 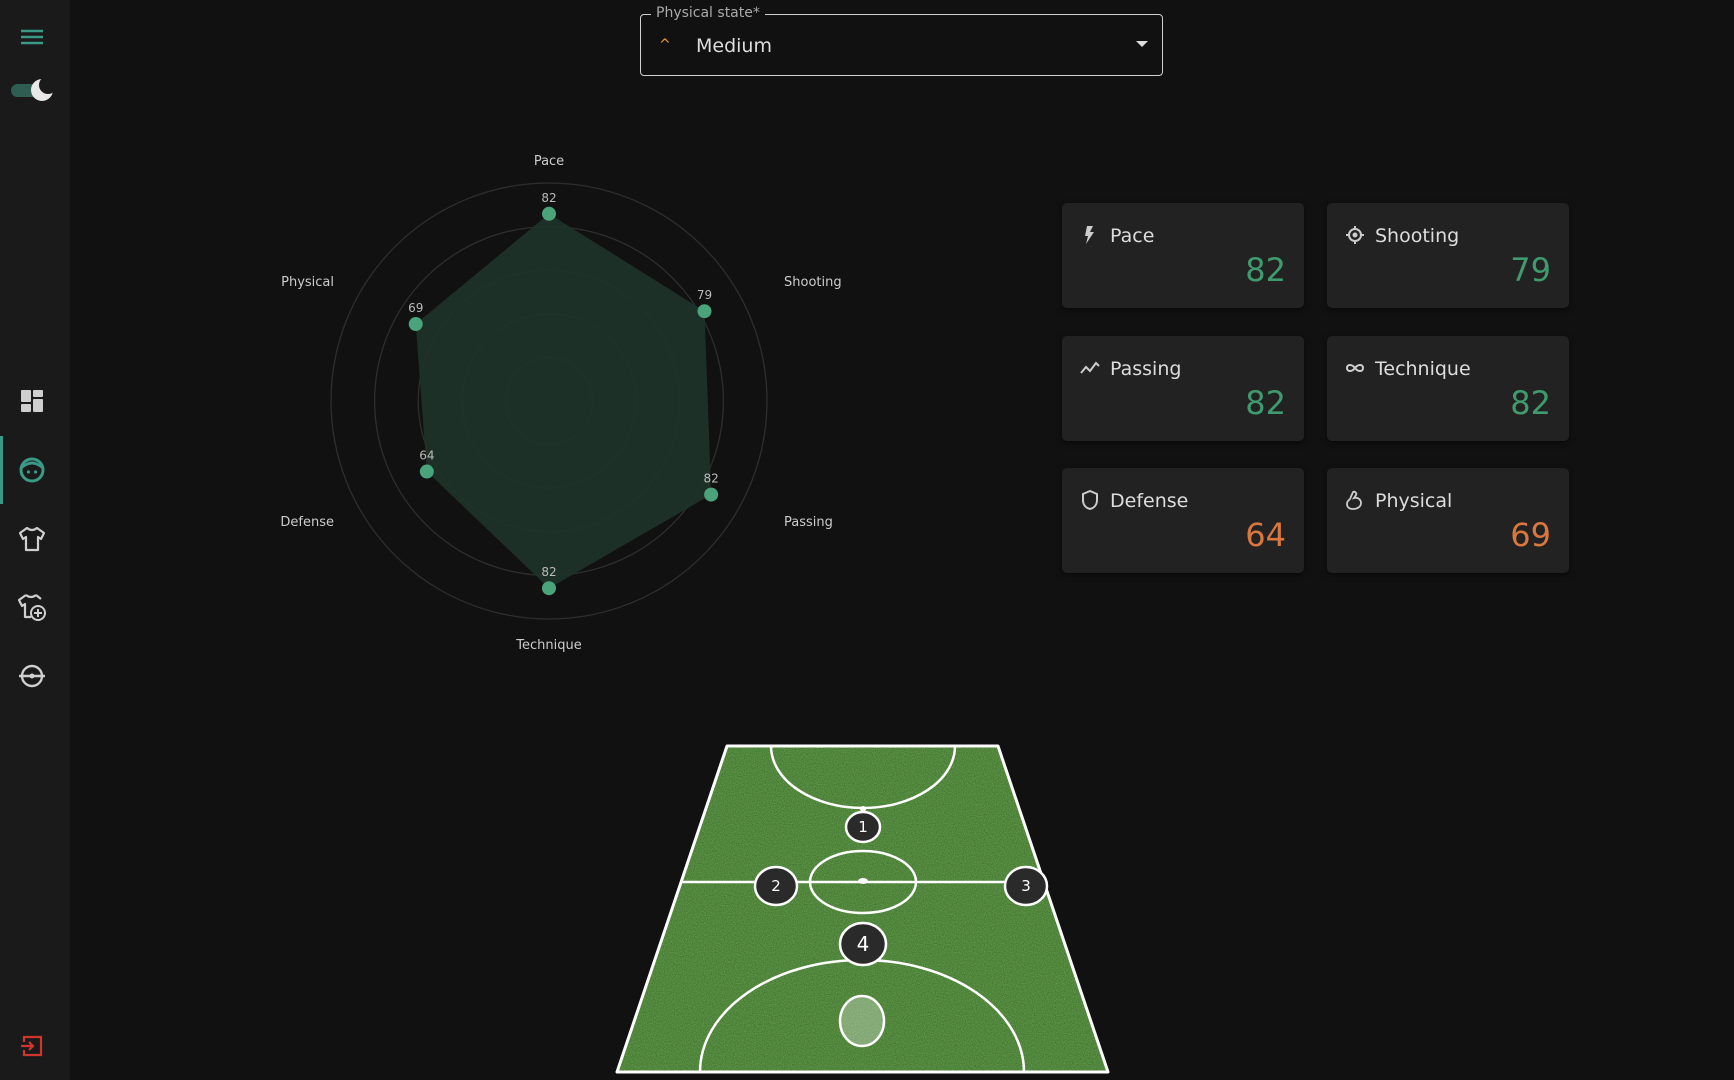 I want to click on stat-card-physical: Physical 69, so click(x=1448, y=520).